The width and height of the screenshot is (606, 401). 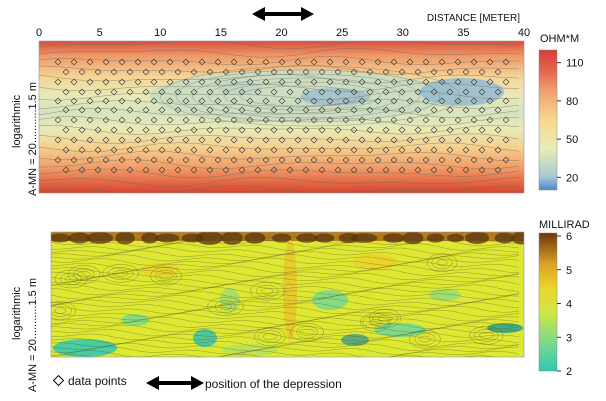 What do you see at coordinates (160, 33) in the screenshot?
I see `x-tick-label: 10` at bounding box center [160, 33].